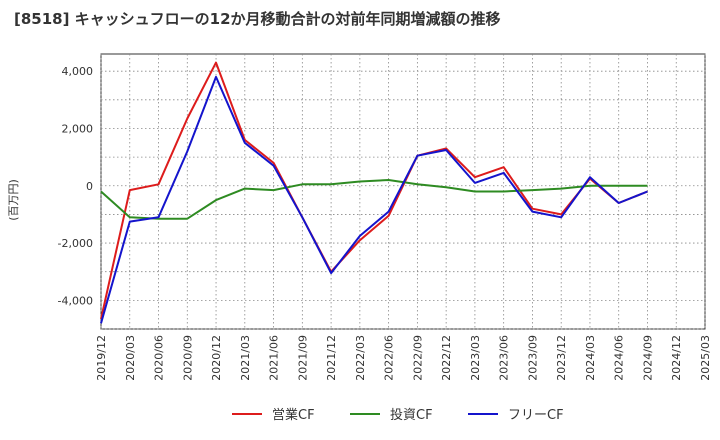  Describe the element at coordinates (78, 128) in the screenshot. I see `y-tick-label: 2,000` at that location.